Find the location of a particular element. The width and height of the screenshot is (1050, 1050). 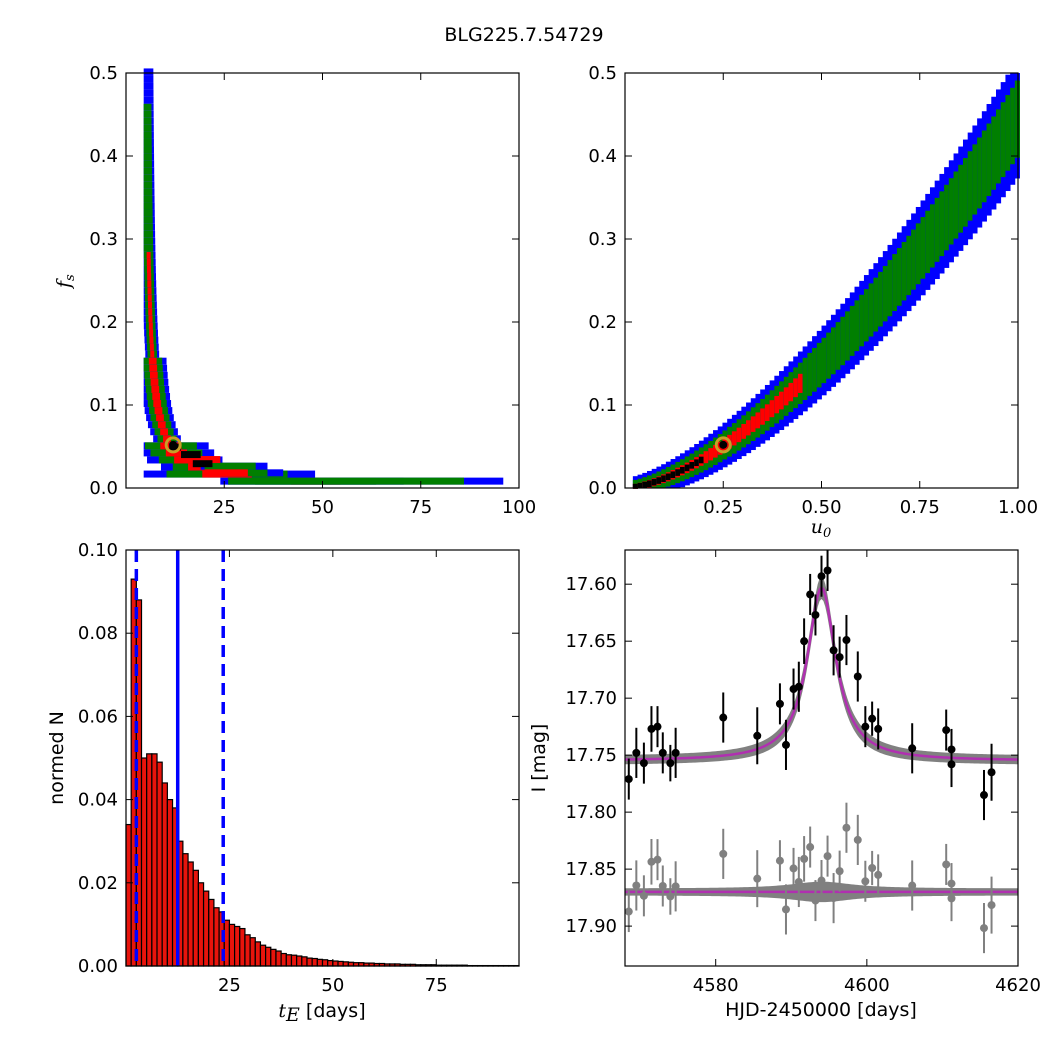

x-tick-label: 4620 is located at coordinates (1018, 985).